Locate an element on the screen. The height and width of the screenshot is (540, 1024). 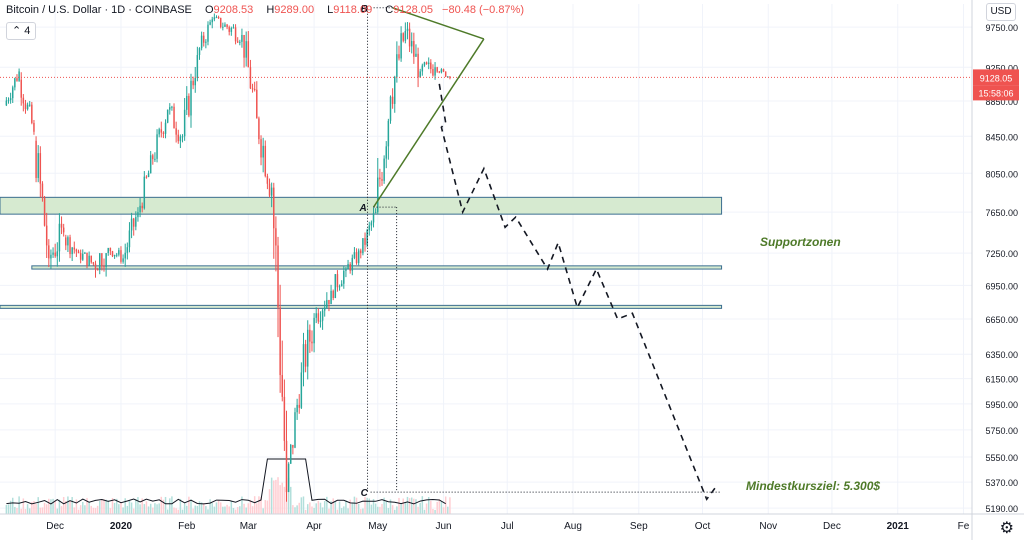
interval-label: 1D is located at coordinates (118, 10).